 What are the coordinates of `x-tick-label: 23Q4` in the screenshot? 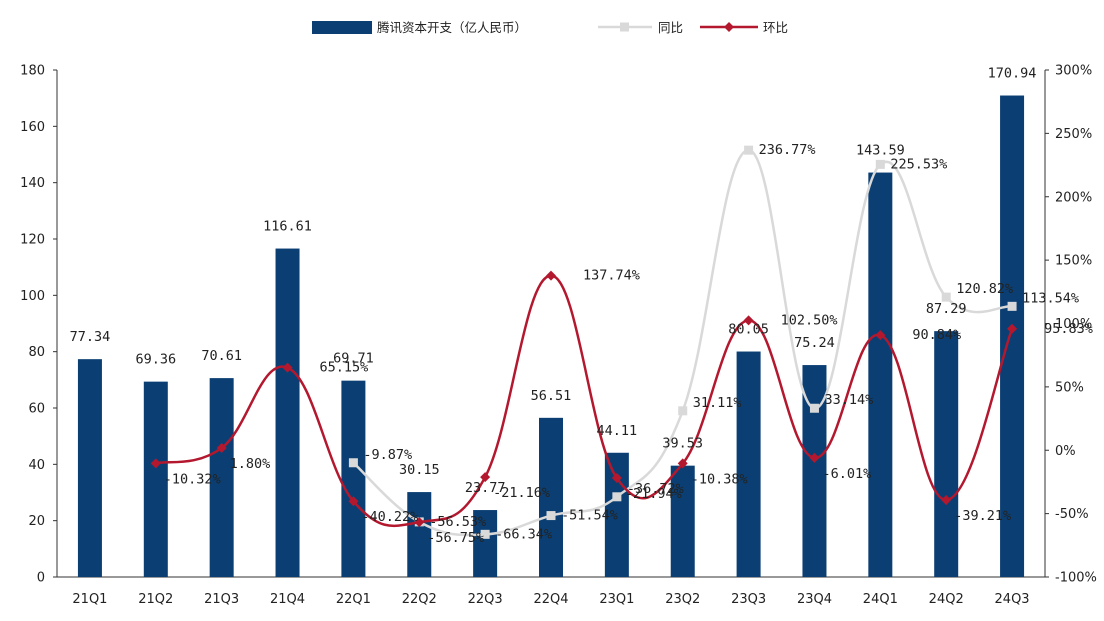 It's located at (814, 599).